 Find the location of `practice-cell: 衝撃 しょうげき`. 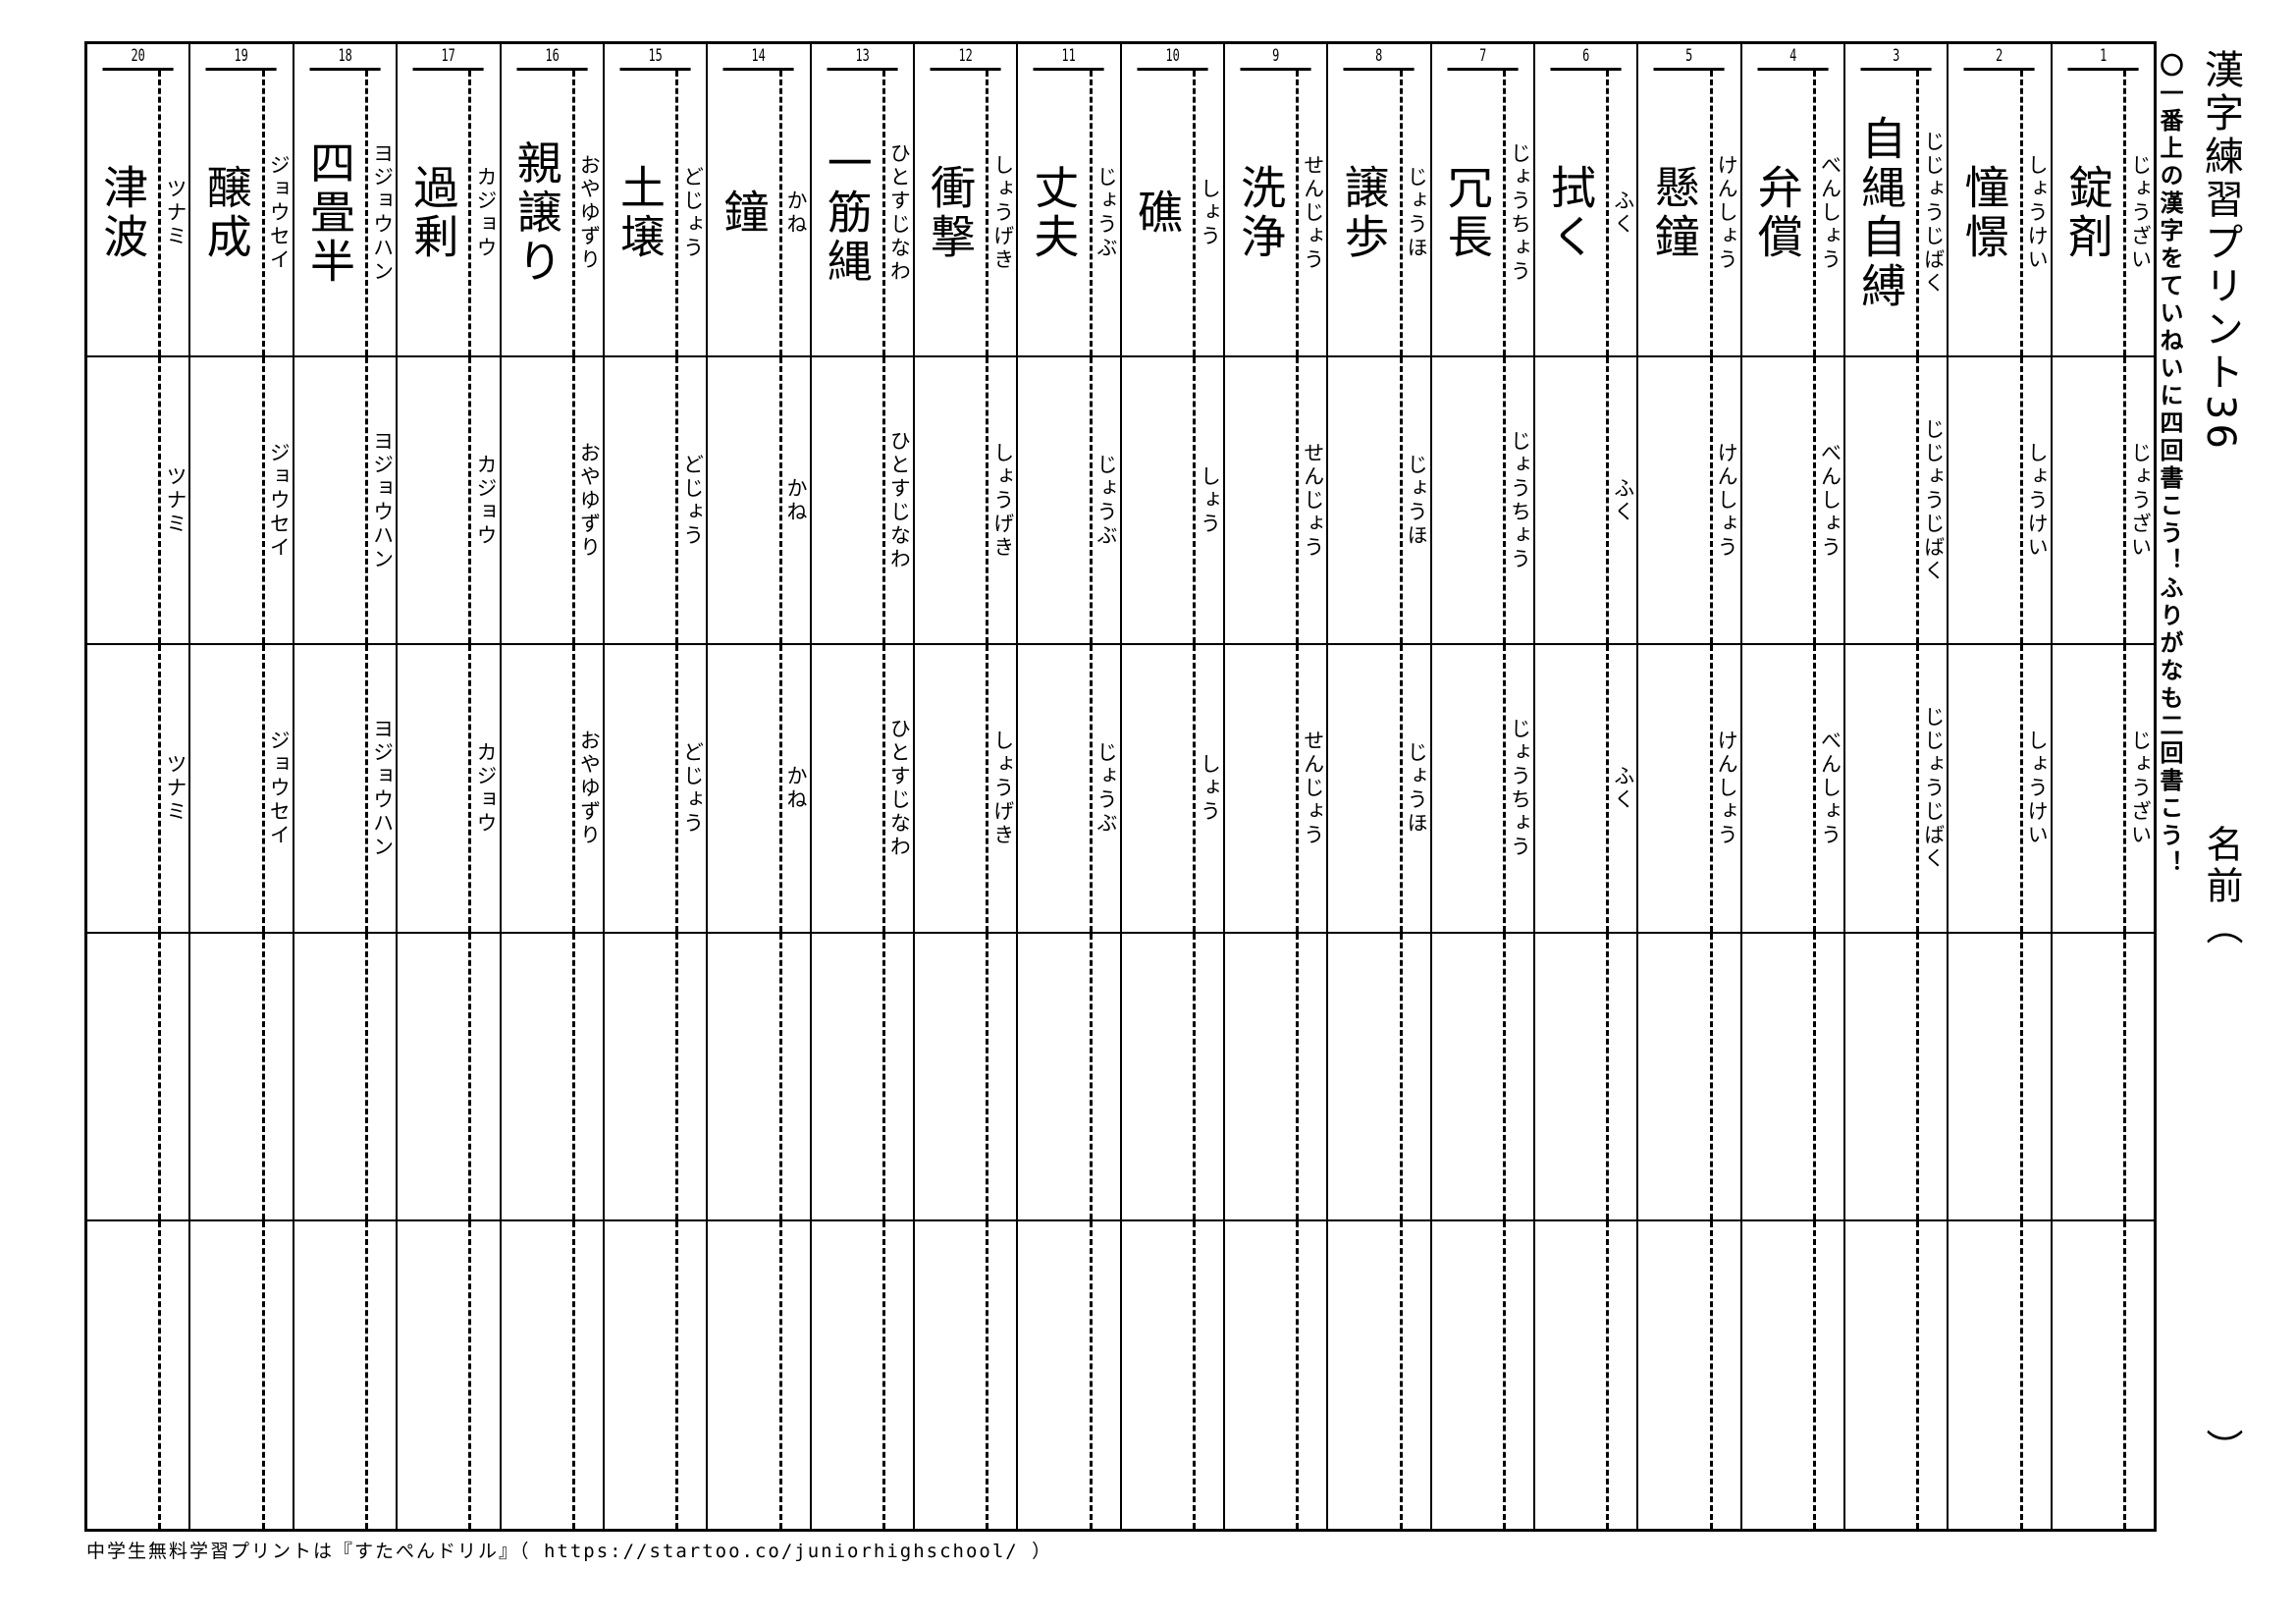

practice-cell: 衝撃 しょうげき is located at coordinates (966, 214).